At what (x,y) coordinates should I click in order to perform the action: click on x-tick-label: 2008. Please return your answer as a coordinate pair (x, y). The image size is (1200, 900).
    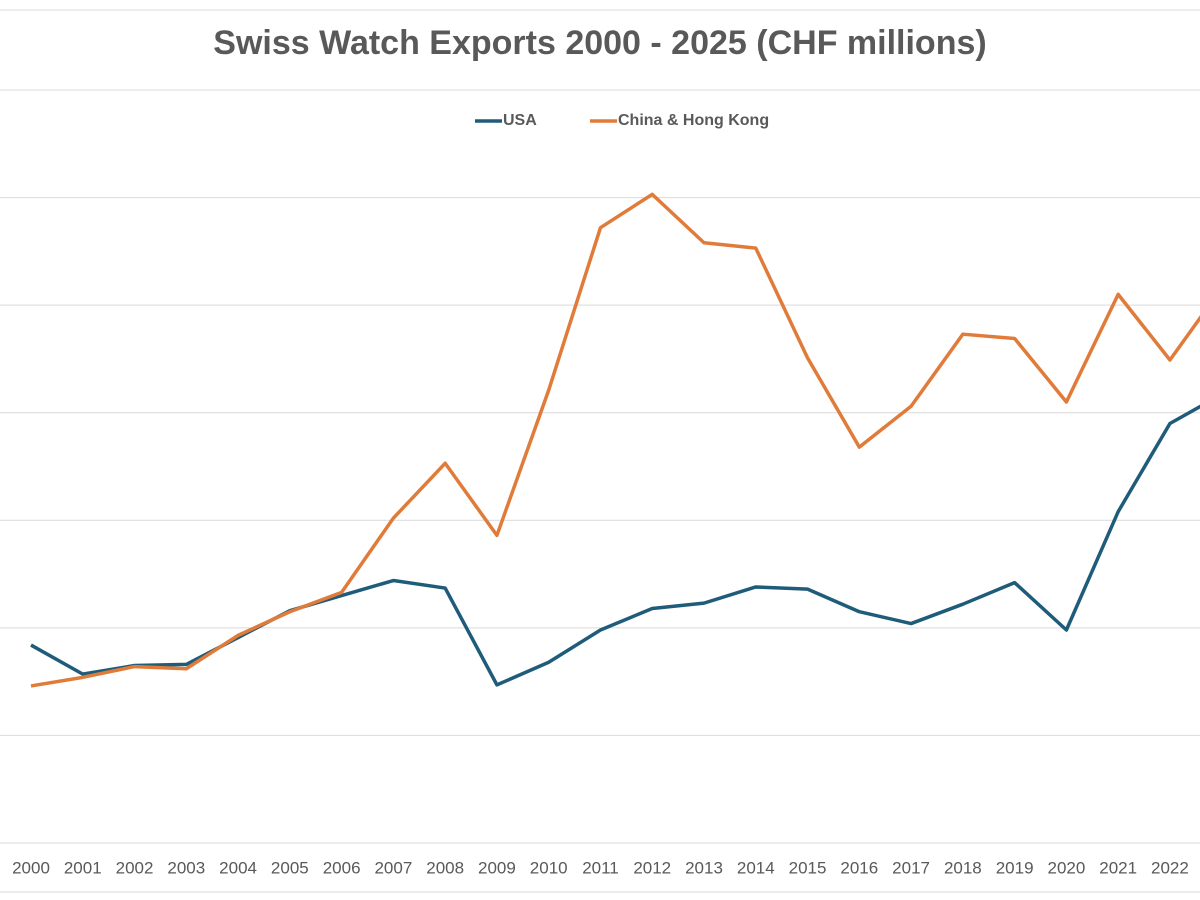
    Looking at the image, I should click on (445, 867).